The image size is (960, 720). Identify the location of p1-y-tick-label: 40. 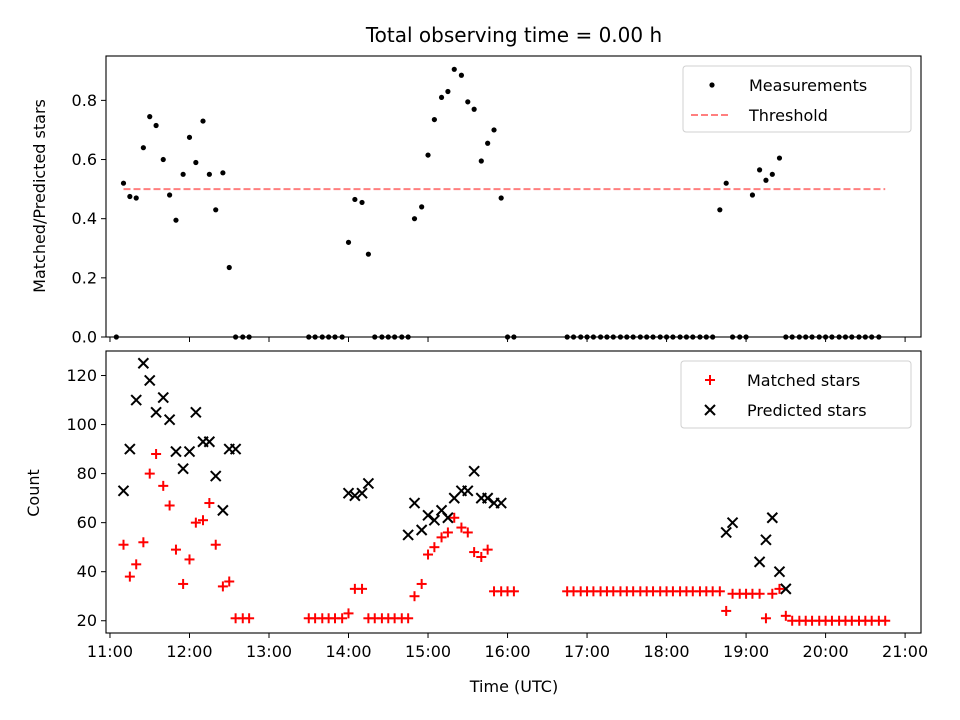
(87, 571).